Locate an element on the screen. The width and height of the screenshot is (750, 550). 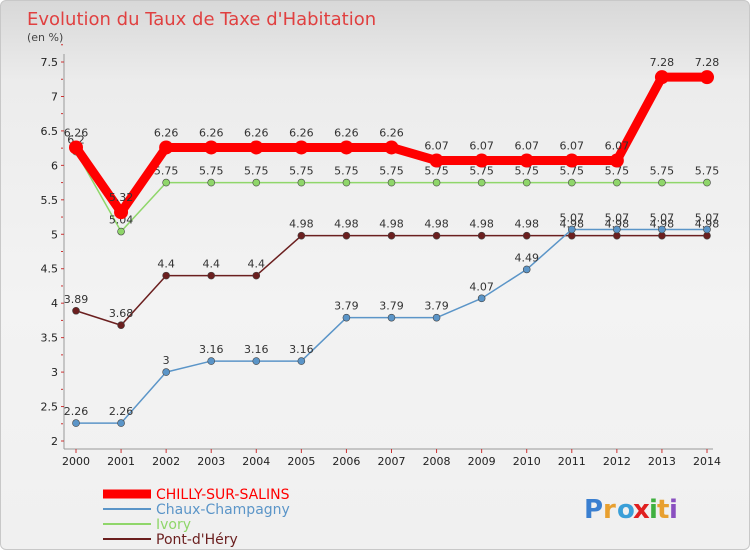
x-tick-label: 2001 is located at coordinates (121, 461).